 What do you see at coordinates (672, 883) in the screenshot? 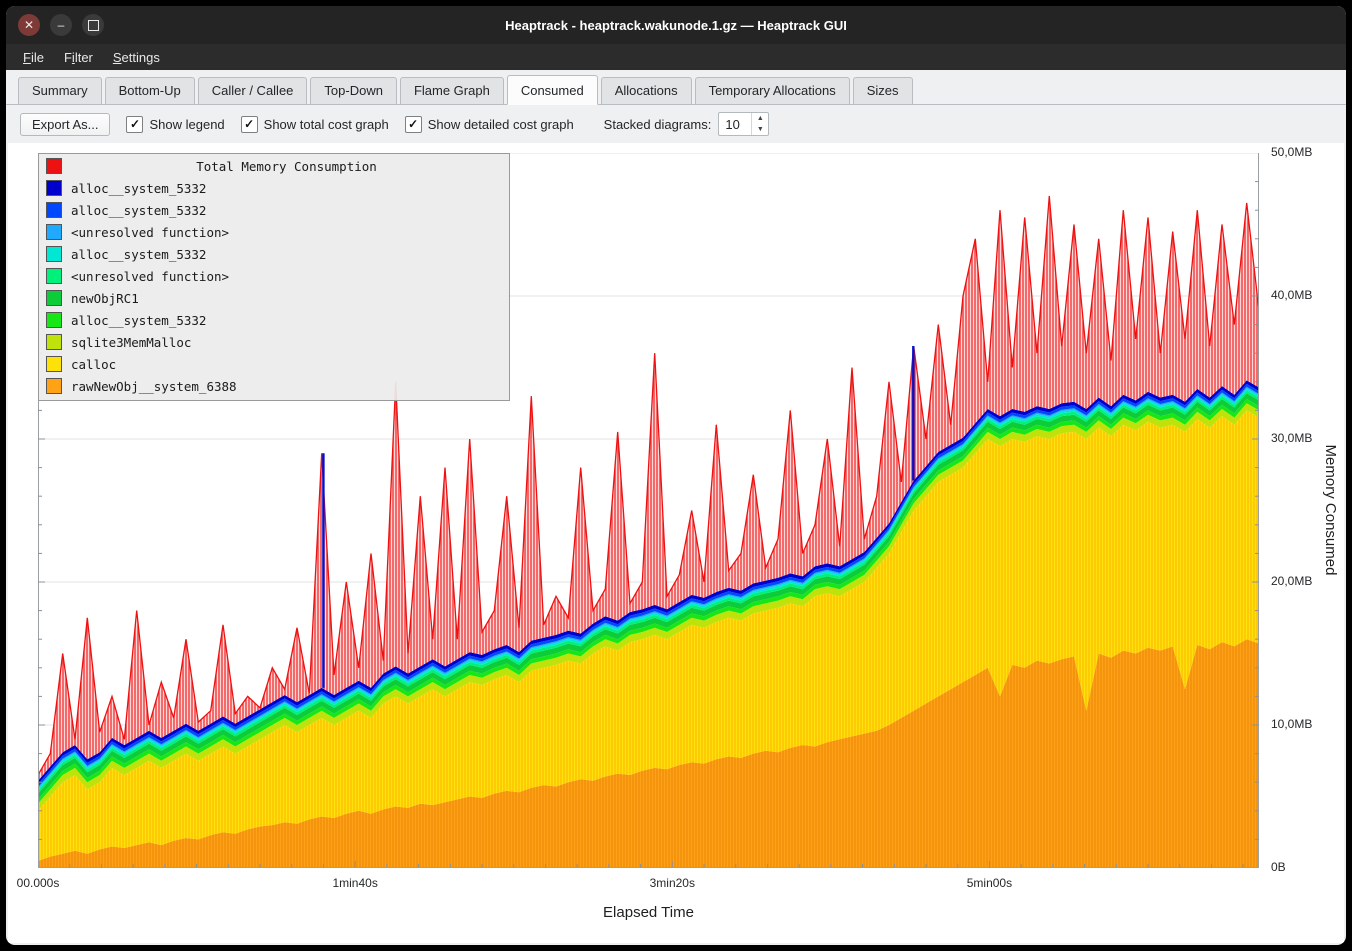
I see `x-tick-label: 3min20s` at bounding box center [672, 883].